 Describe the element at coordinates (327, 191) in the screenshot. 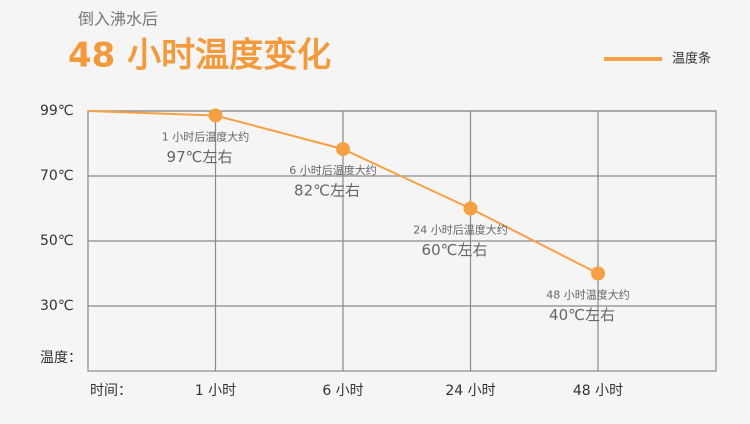

I see `data-label: 82℃左右` at that location.